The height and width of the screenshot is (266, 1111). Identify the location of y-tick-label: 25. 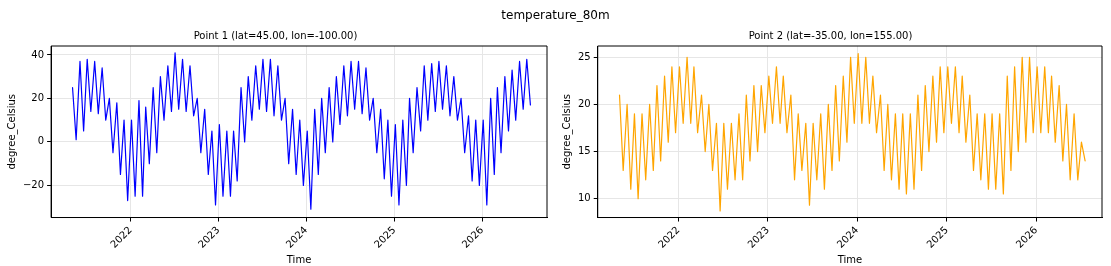
(584, 56).